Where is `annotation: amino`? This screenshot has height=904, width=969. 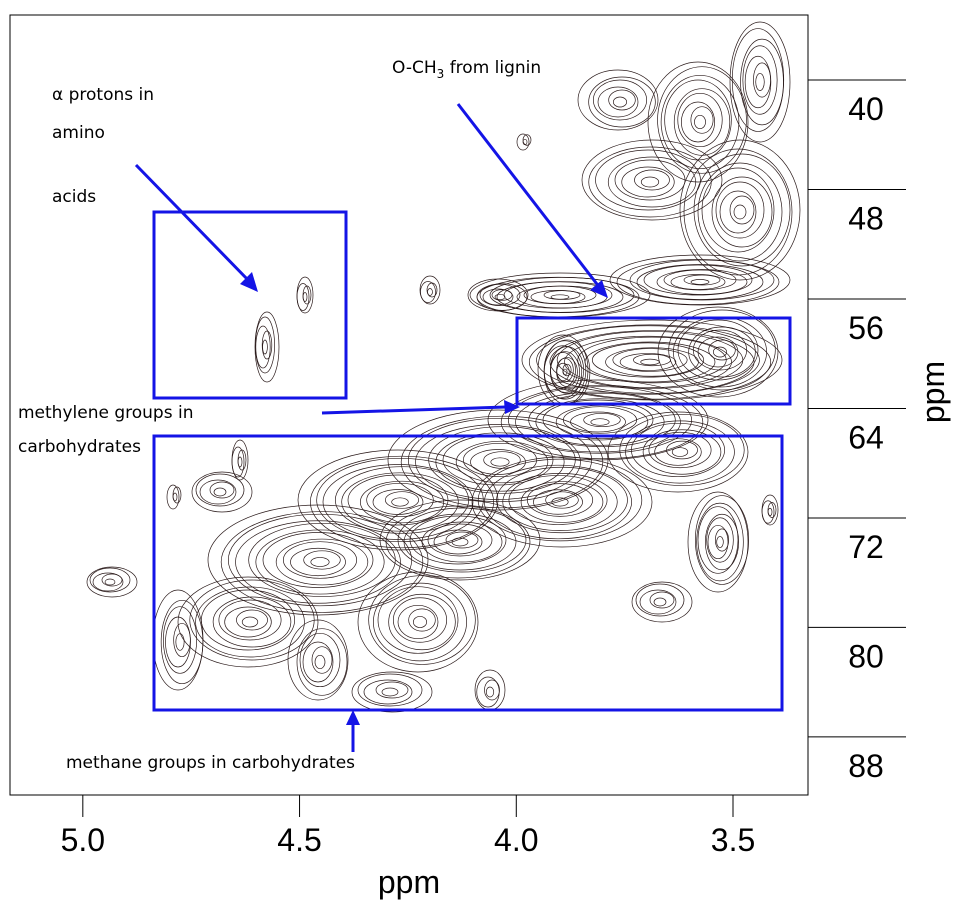 annotation: amino is located at coordinates (78, 133).